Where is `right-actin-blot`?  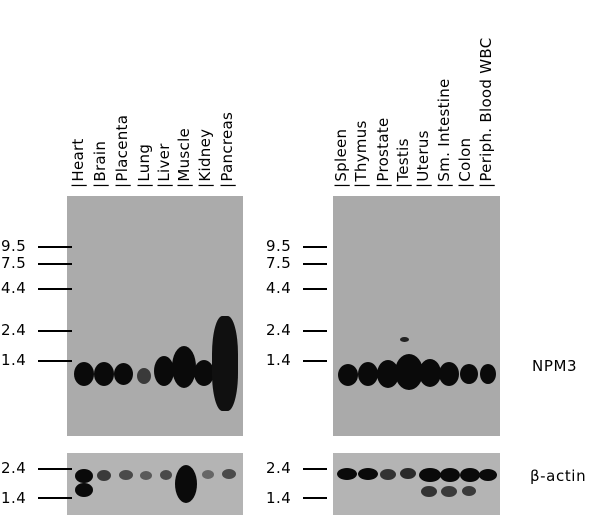
right-actin-blot is located at coordinates (416, 484).